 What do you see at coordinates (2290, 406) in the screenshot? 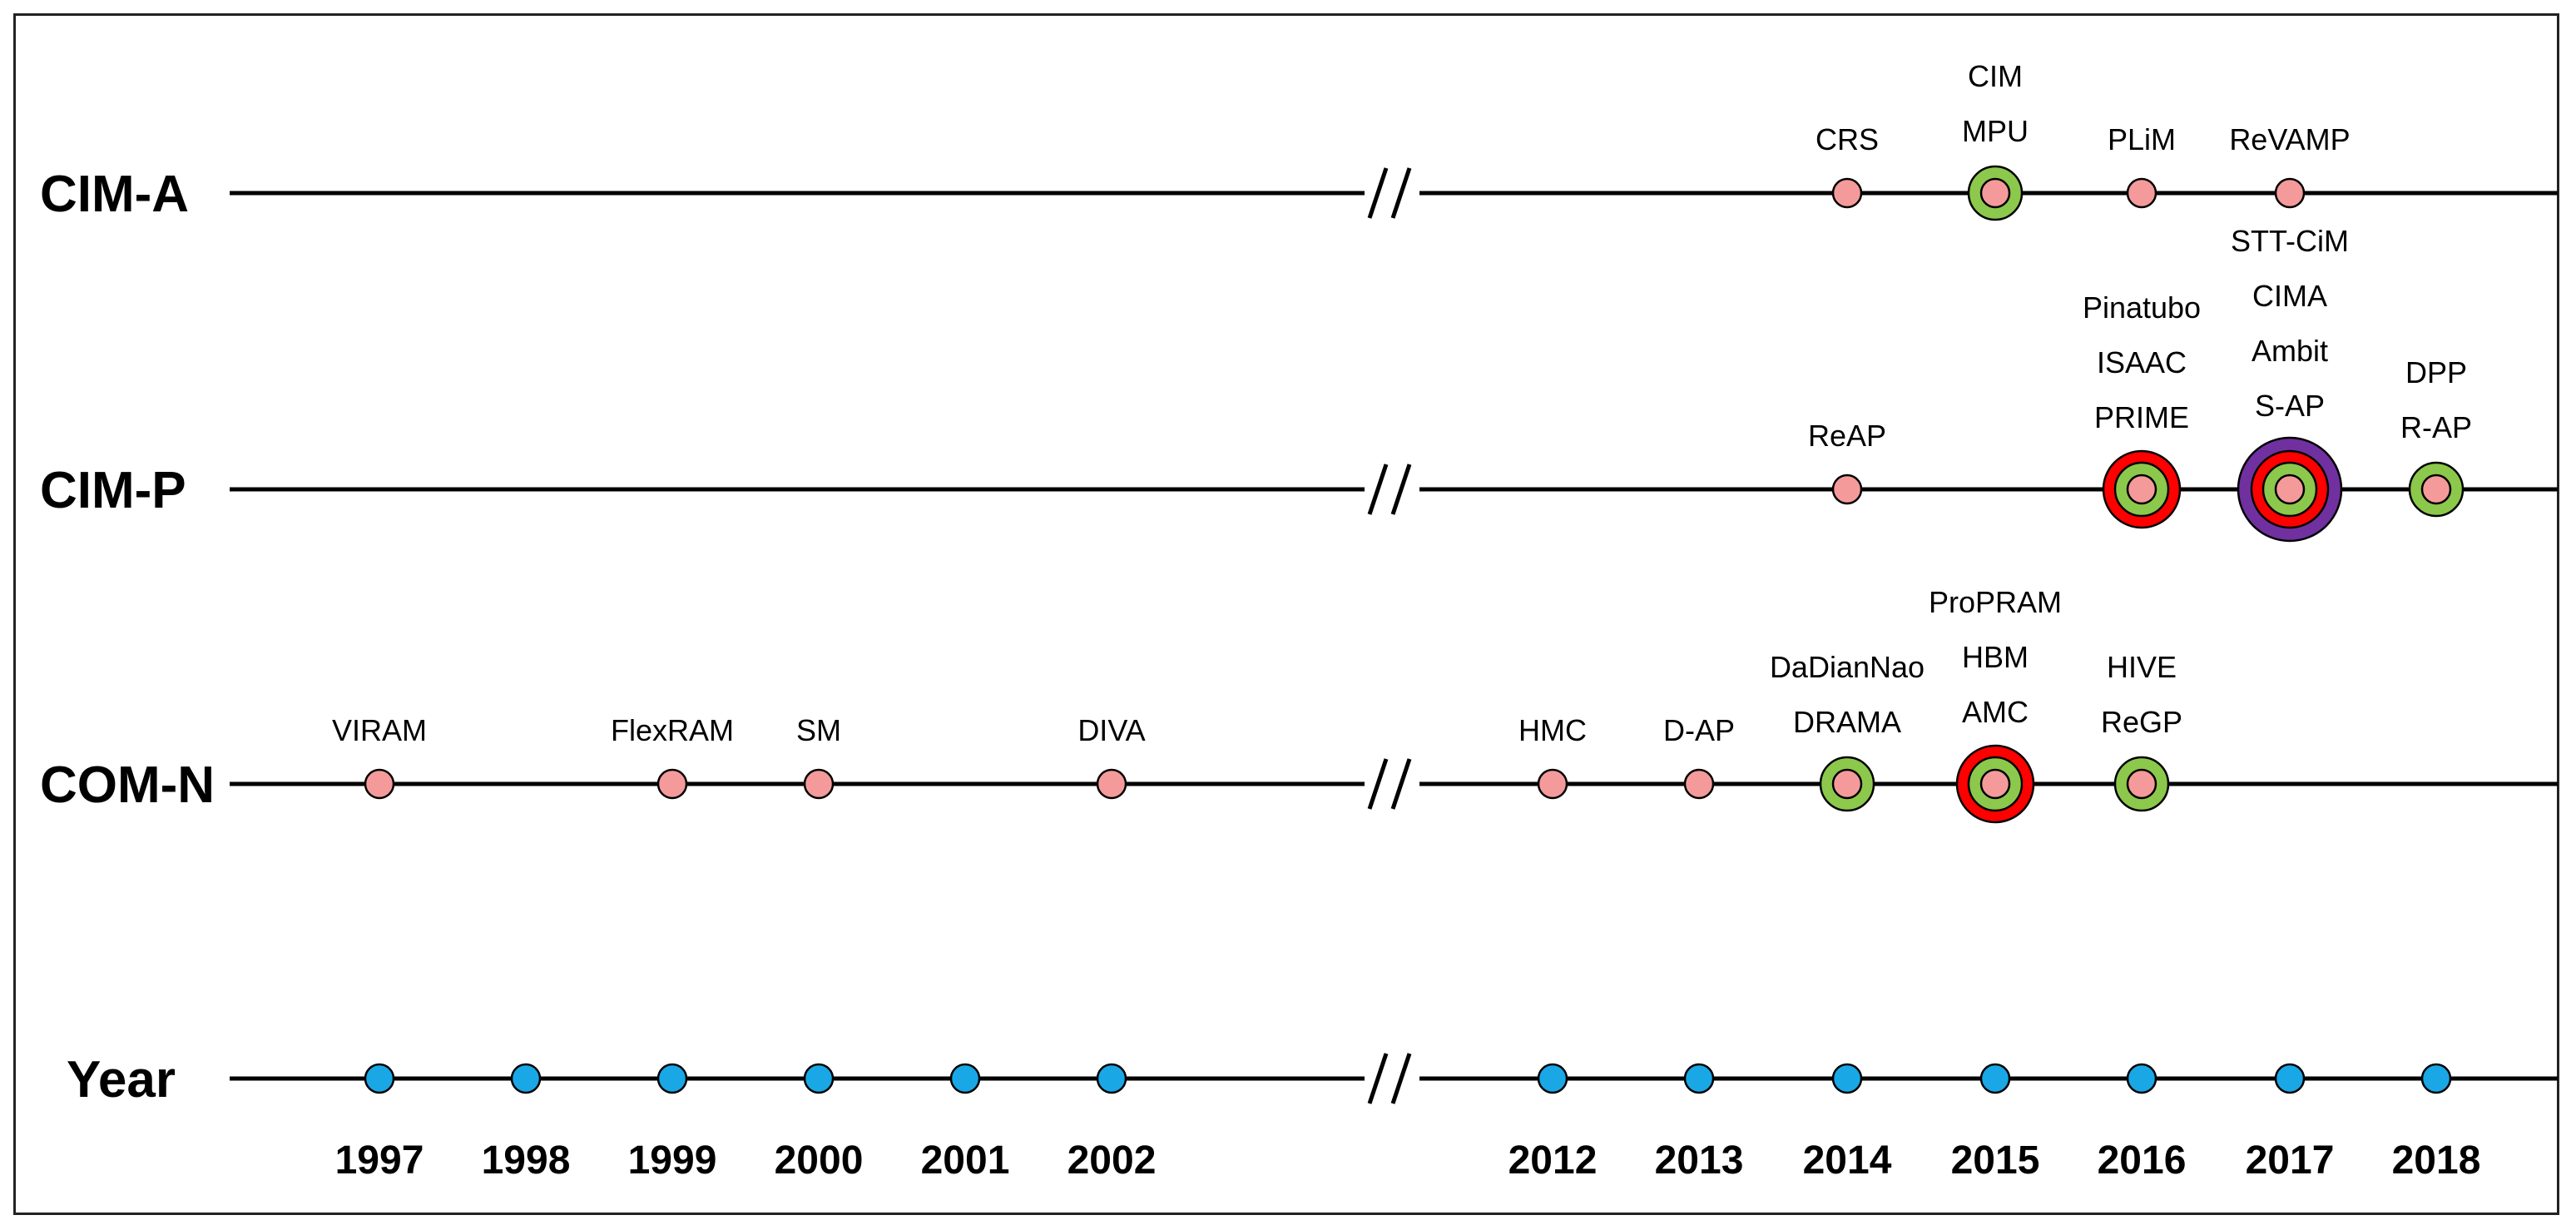
I see `event-label-s-ap: S-AP` at bounding box center [2290, 406].